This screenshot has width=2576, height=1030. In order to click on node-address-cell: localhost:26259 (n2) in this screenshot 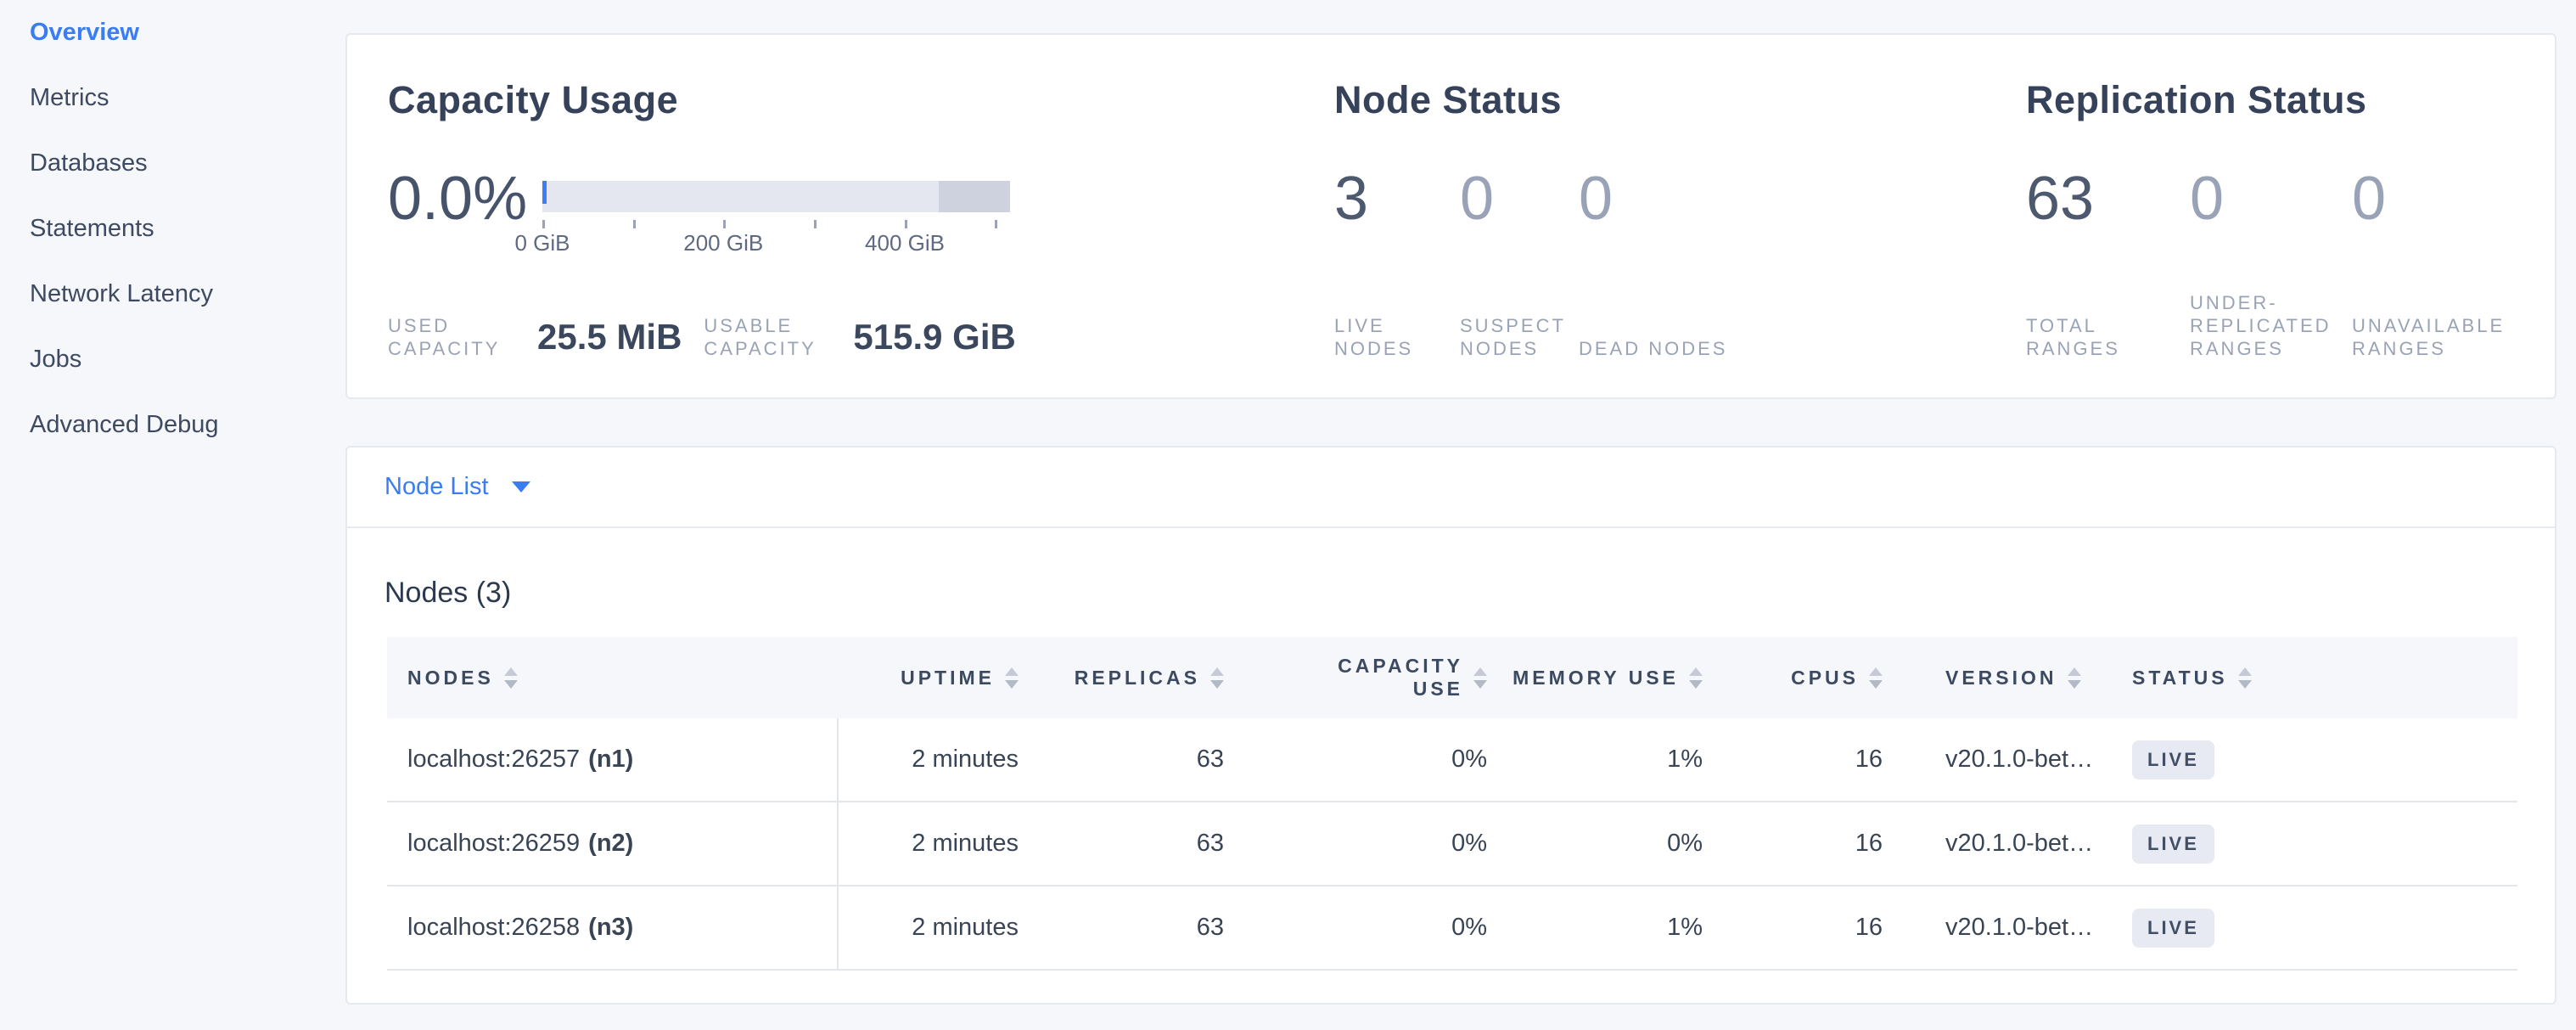, I will do `click(613, 843)`.